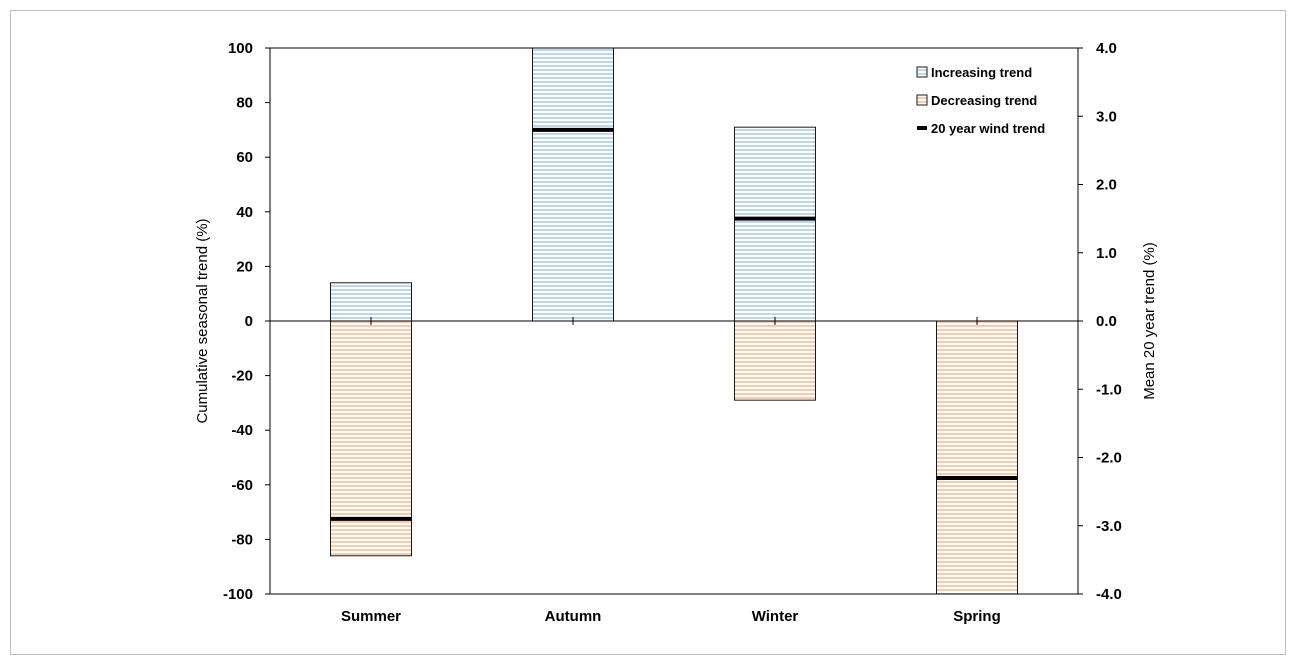 The width and height of the screenshot is (1297, 655). Describe the element at coordinates (1106, 321) in the screenshot. I see `right-tick-label: 0.0` at that location.